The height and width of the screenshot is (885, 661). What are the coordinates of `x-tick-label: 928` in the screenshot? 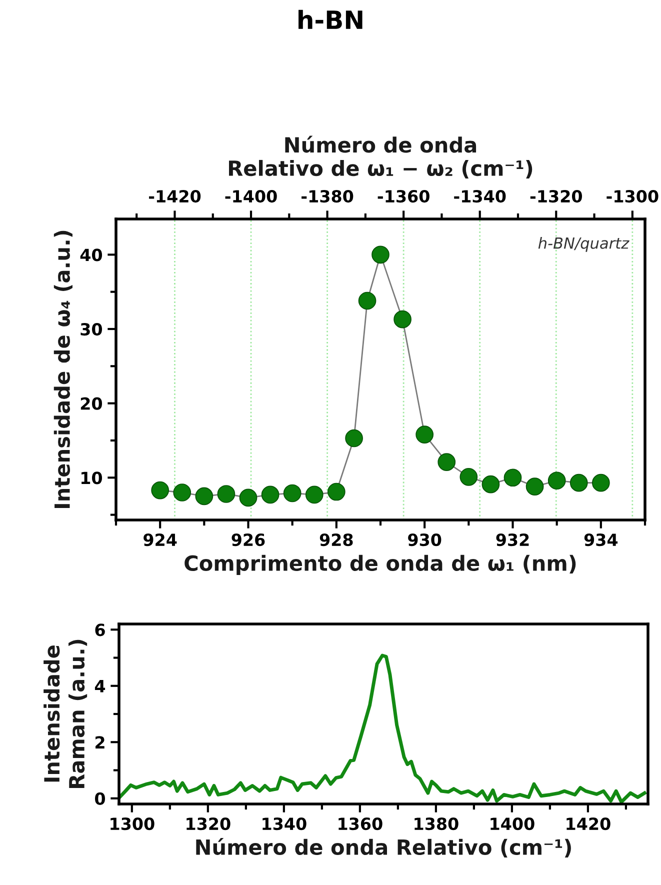 It's located at (336, 539).